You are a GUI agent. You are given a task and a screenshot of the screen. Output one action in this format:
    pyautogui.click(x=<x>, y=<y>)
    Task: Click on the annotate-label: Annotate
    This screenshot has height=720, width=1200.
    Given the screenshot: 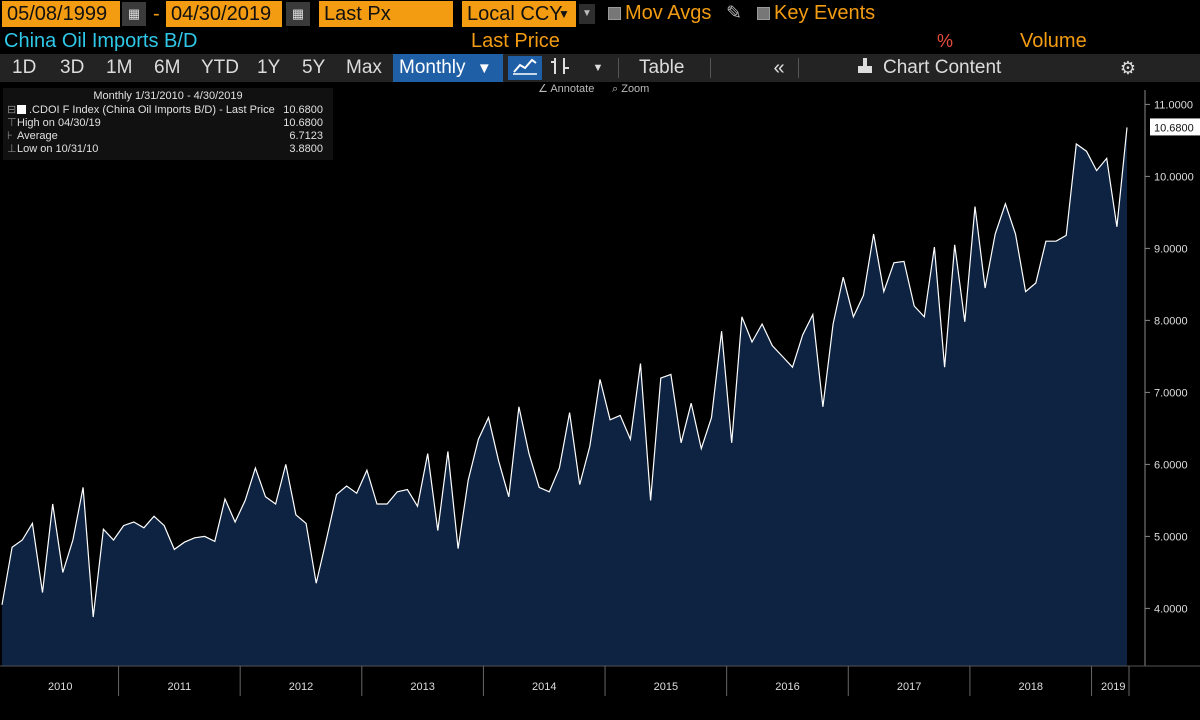 What is the action you would take?
    pyautogui.click(x=572, y=89)
    